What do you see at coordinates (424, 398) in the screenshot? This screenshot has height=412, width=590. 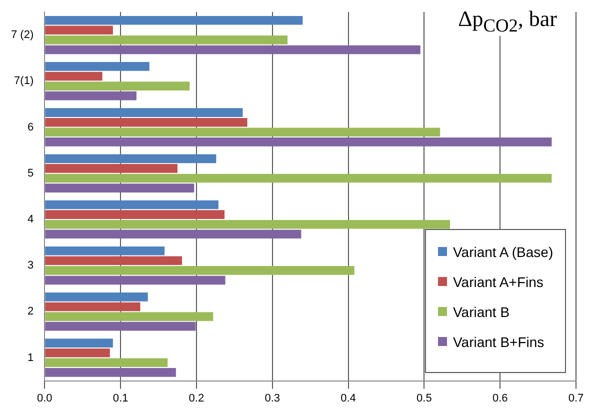 I see `x-tick-label: 0.5` at bounding box center [424, 398].